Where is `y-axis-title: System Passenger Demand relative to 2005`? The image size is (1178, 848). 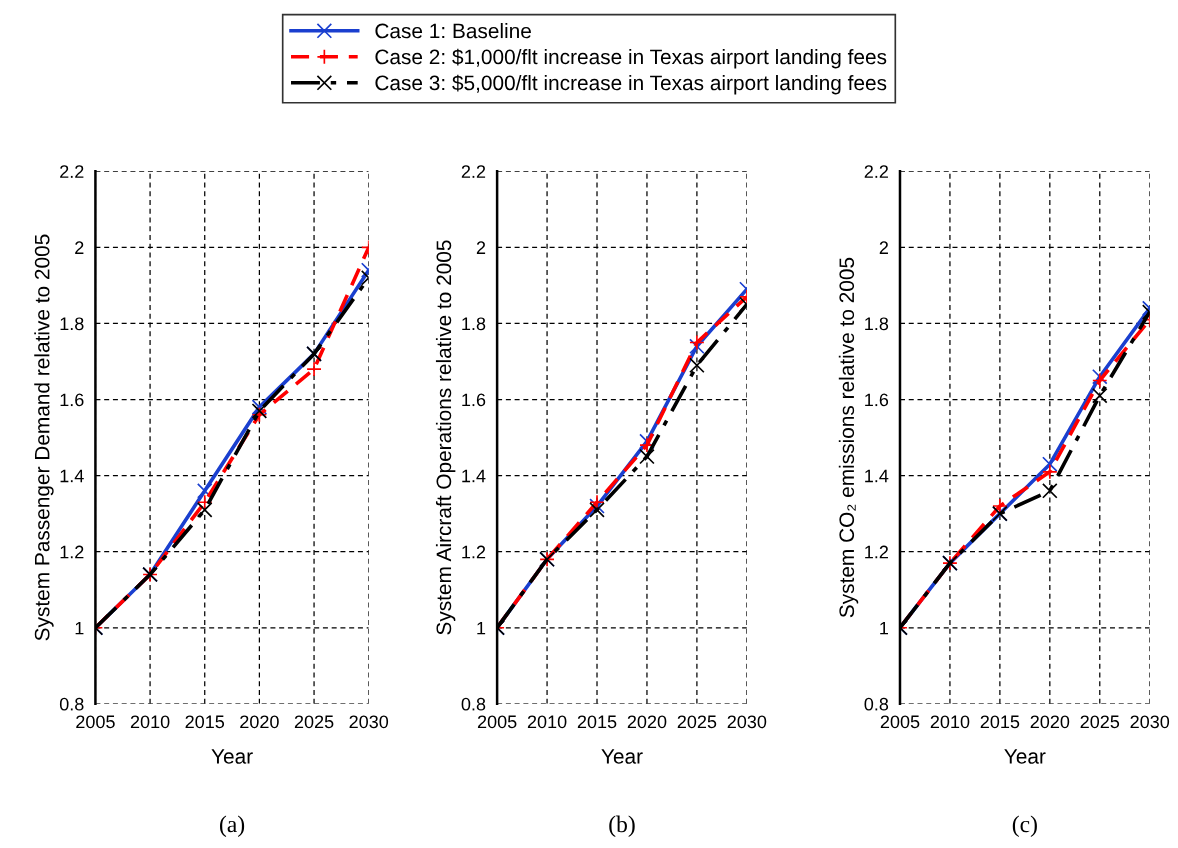 y-axis-title: System Passenger Demand relative to 2005 is located at coordinates (44, 437).